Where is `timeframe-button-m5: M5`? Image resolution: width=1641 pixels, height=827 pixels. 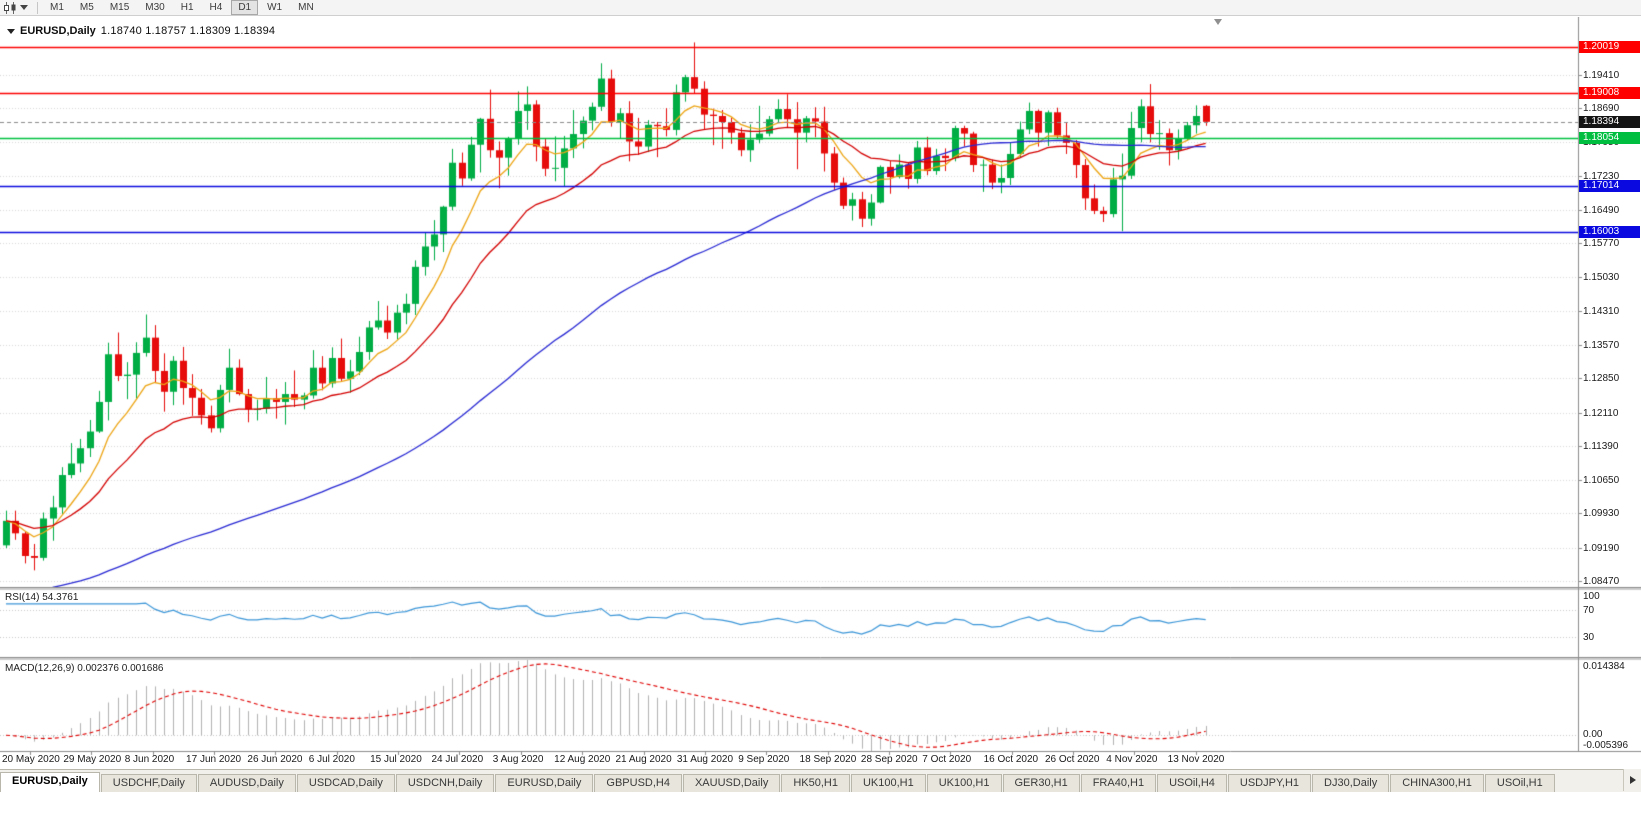 timeframe-button-m5: M5 is located at coordinates (86, 7).